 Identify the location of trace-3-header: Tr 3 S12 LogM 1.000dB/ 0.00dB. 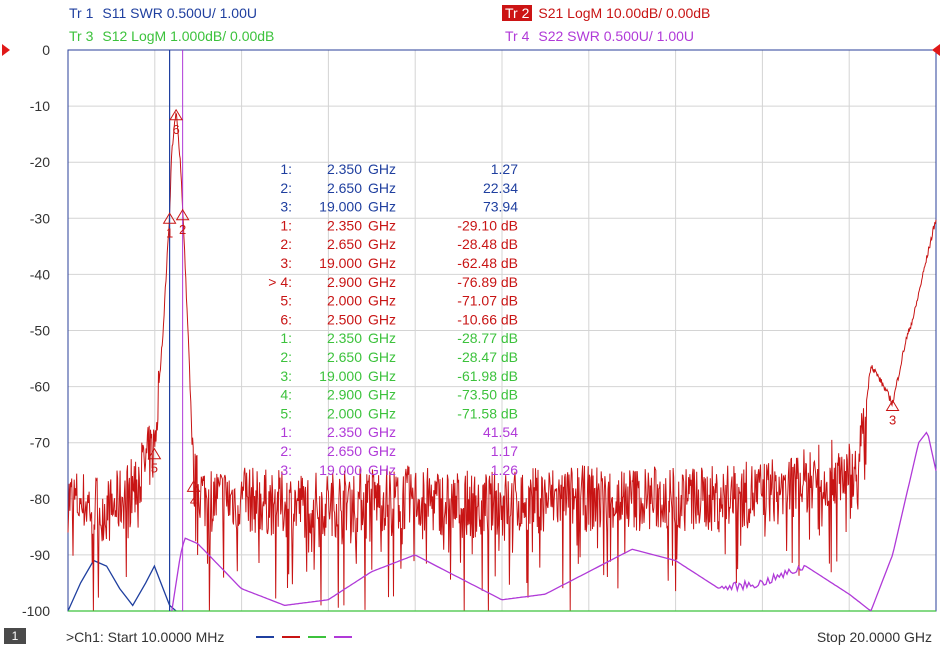
(170, 36).